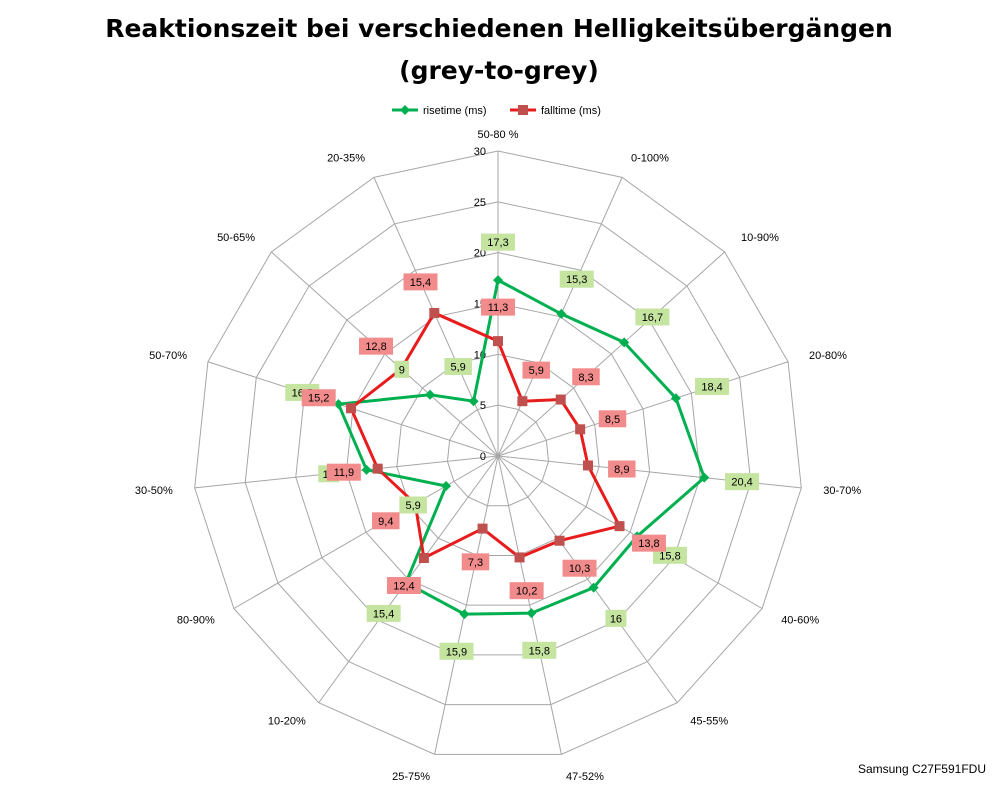 The width and height of the screenshot is (998, 786). What do you see at coordinates (499, 70) in the screenshot?
I see `chart-title-line2: (grey-to-grey)` at bounding box center [499, 70].